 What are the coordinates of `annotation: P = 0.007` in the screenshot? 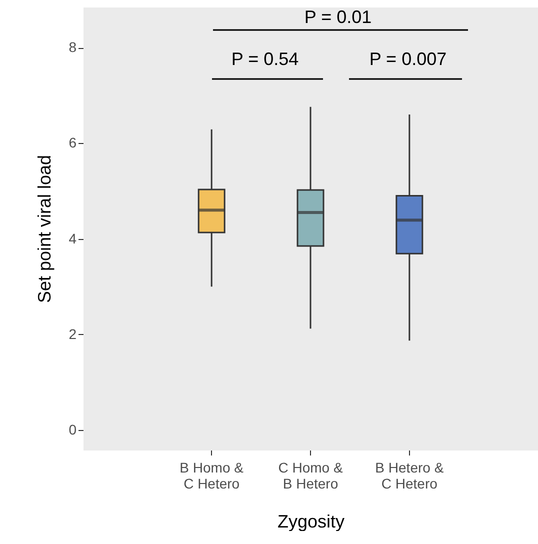 It's located at (408, 59).